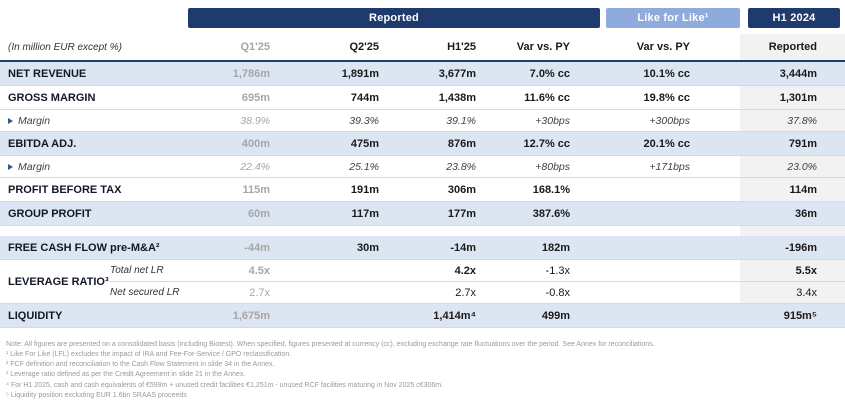 The width and height of the screenshot is (845, 401). What do you see at coordinates (244, 292) in the screenshot?
I see `net-secured-lr-q1: 2.7x` at bounding box center [244, 292].